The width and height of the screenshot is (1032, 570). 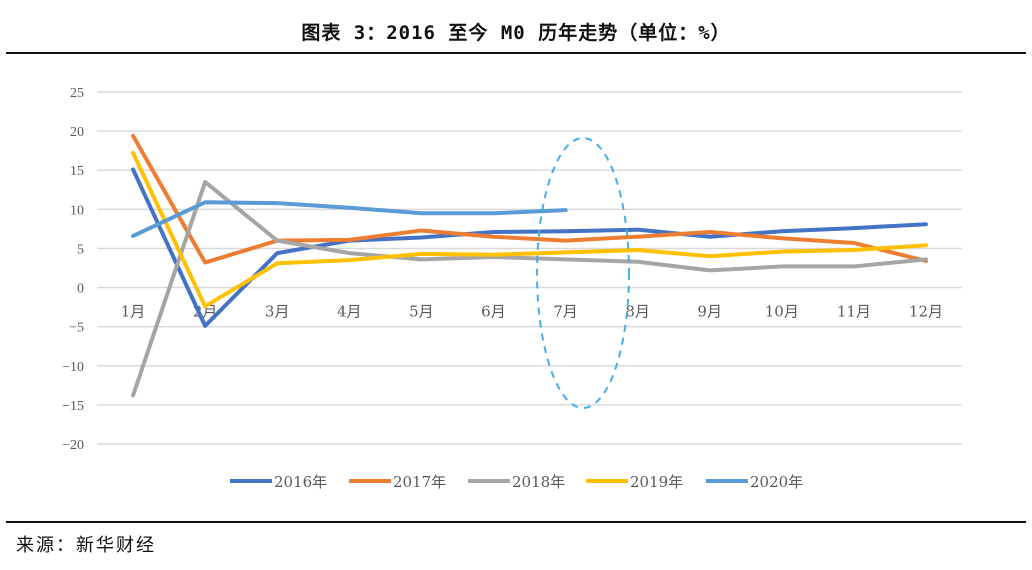 I want to click on y-tick-label: 0, so click(x=80, y=289).